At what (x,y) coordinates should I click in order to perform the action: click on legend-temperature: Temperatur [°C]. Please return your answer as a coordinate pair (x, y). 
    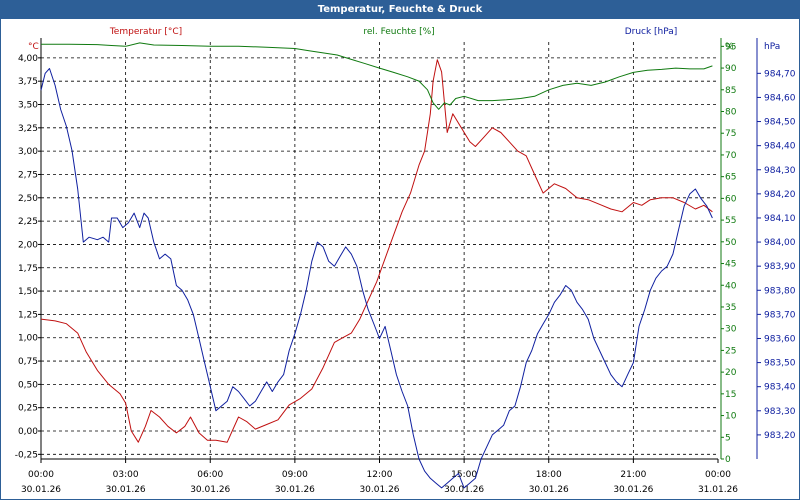
    Looking at the image, I should click on (145, 32).